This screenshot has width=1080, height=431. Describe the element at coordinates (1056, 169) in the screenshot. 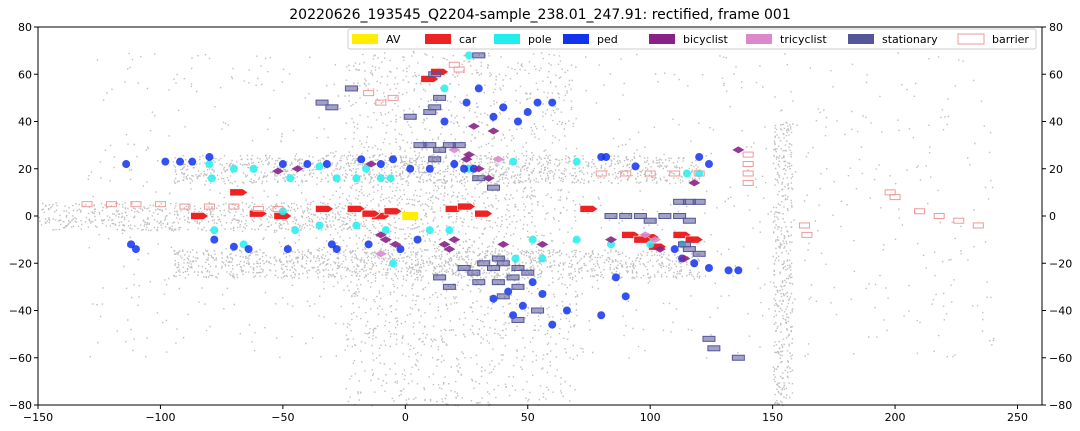

I see `y-tick-label-right: 20` at that location.